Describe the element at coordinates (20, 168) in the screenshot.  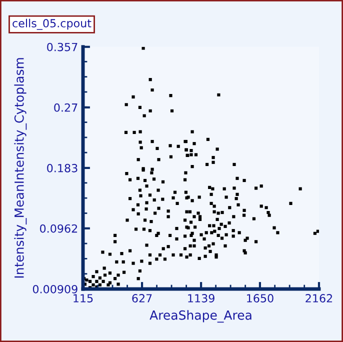
I see `y-axis-title: Intensity_MeanIntensity_Cytoplasm` at that location.